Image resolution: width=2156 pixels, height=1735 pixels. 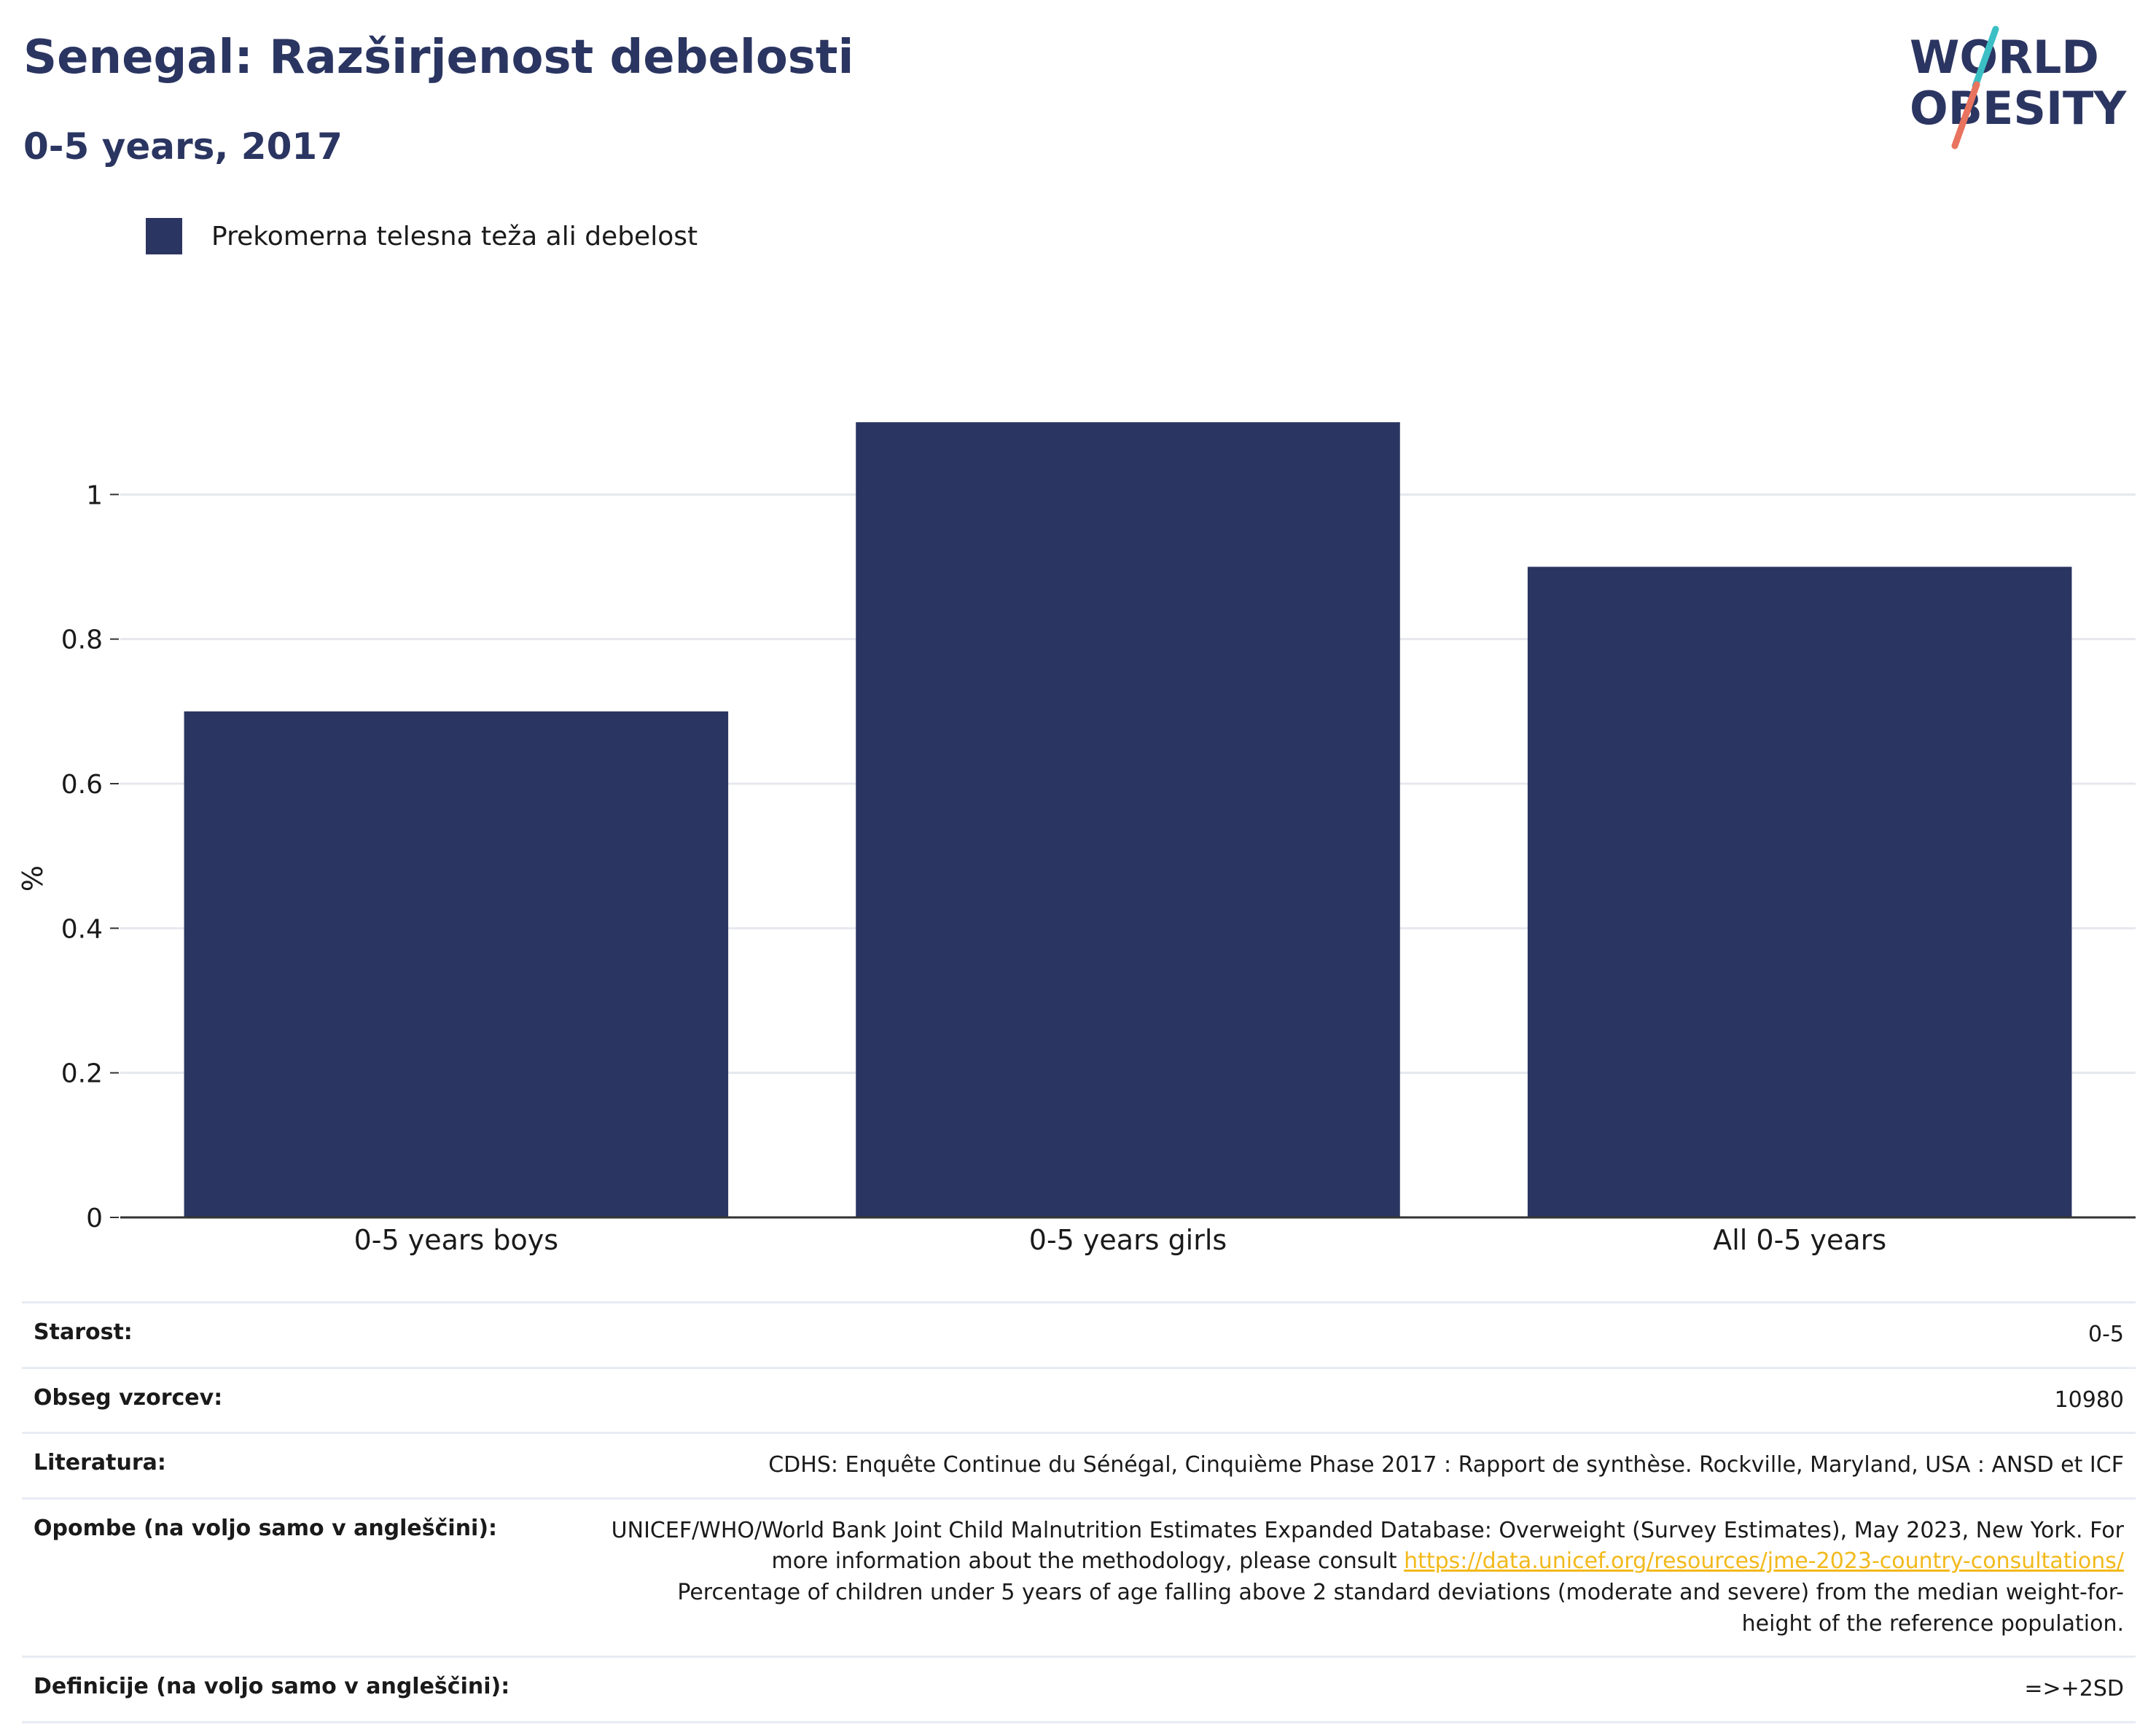 I want to click on meta-row-sample-size-label: Obseg vzorcev:, so click(x=311, y=1400).